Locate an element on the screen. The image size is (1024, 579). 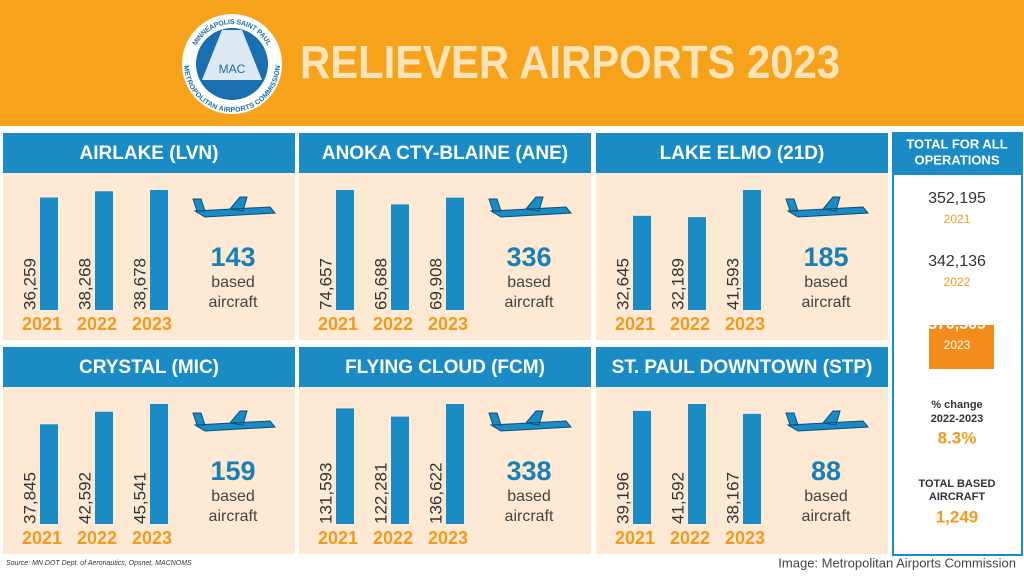
based-aircraft: 338 is located at coordinates (528, 471).